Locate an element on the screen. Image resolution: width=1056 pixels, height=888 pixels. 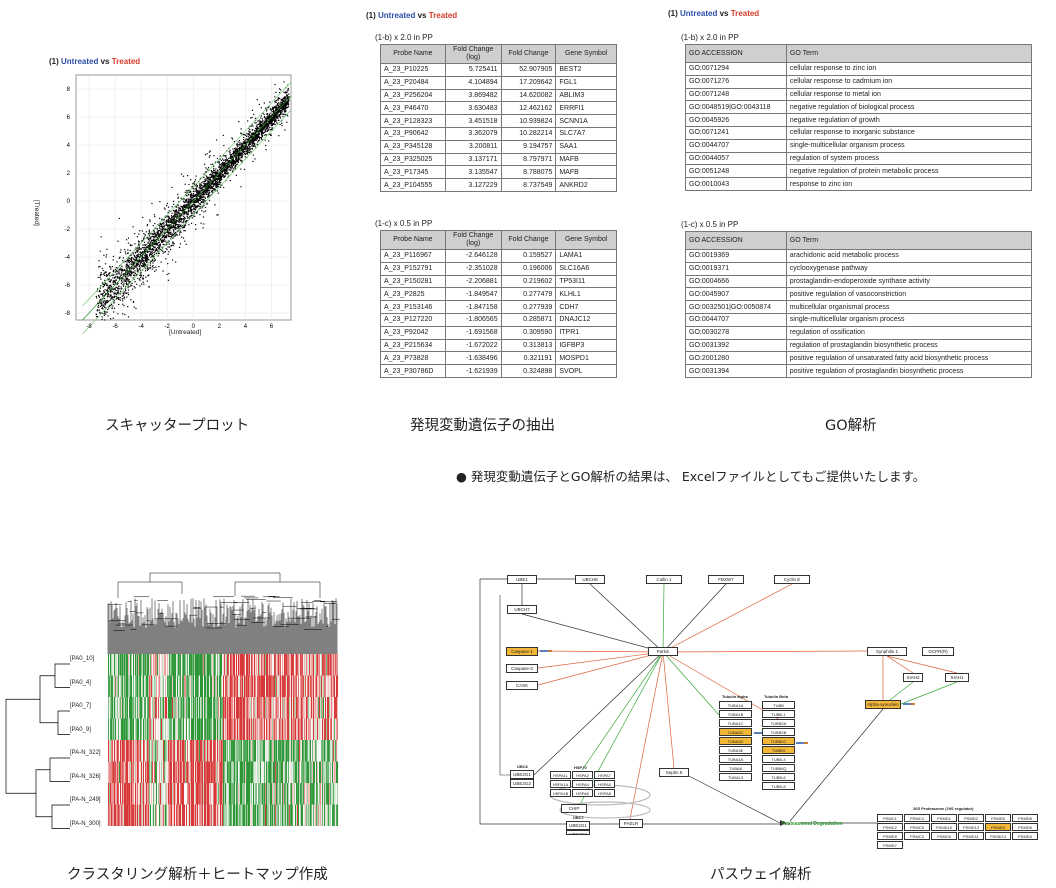
table-cell: 10.282214 is located at coordinates (528, 133).